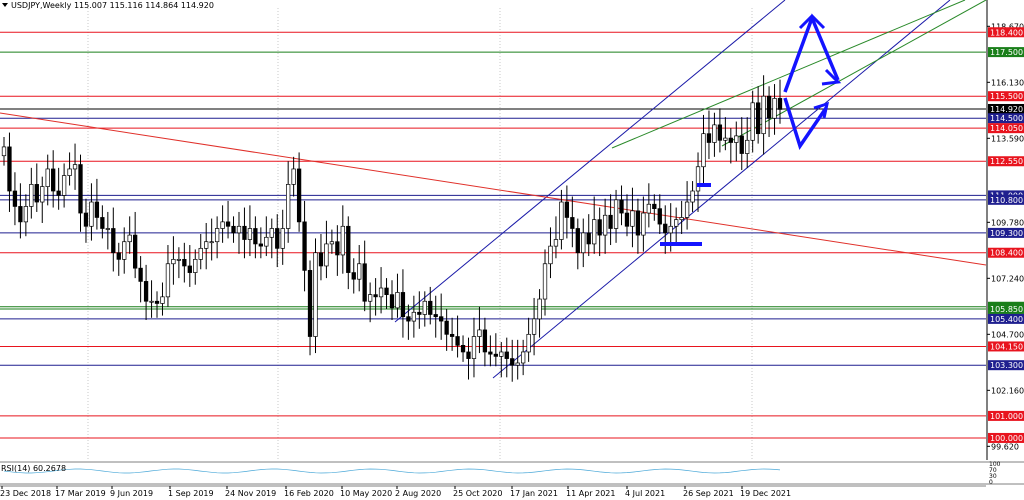  What do you see at coordinates (1007, 390) in the screenshot?
I see `price-axis-label: 102.160` at bounding box center [1007, 390].